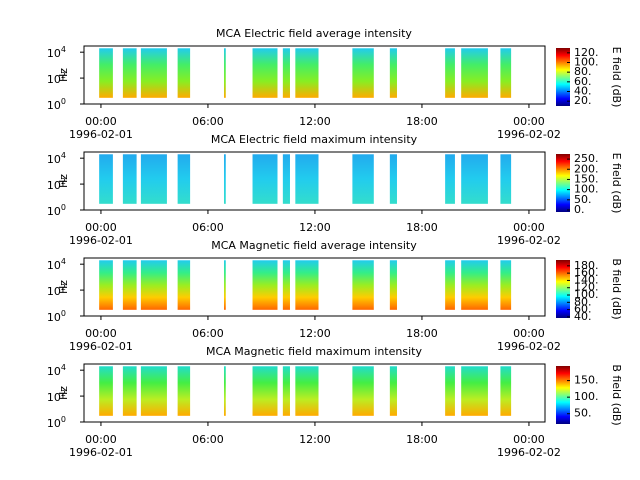 Image resolution: width=640 pixels, height=480 pixels. I want to click on colorbar-tick-label: 150., so click(586, 380).